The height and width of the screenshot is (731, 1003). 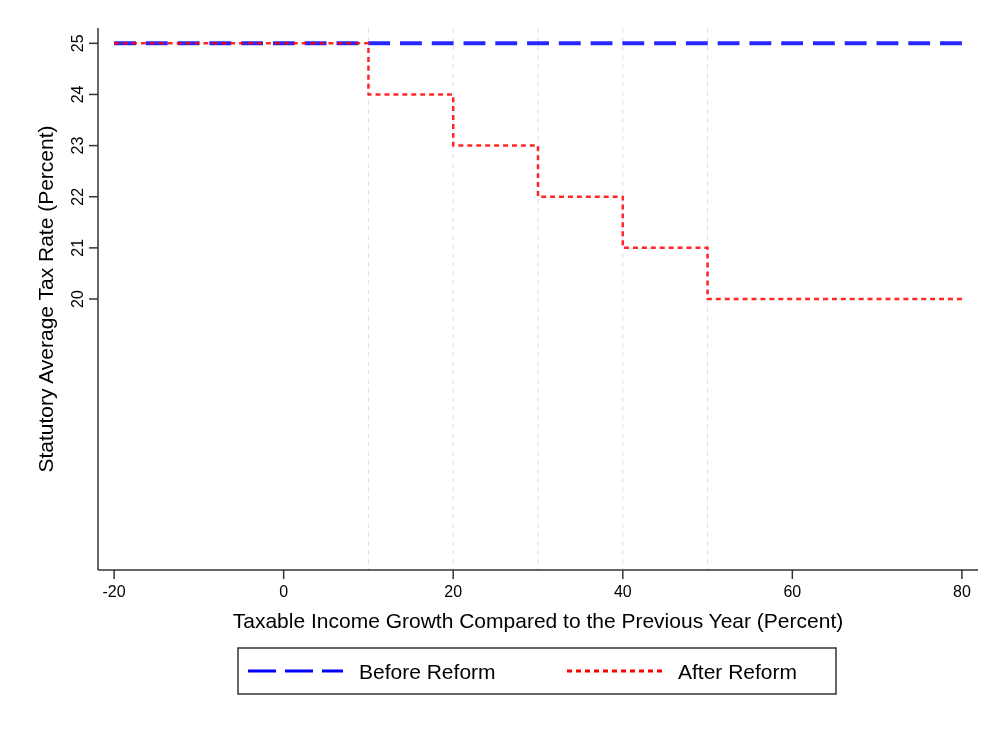 What do you see at coordinates (77, 196) in the screenshot?
I see `y-tick-label: 22` at bounding box center [77, 196].